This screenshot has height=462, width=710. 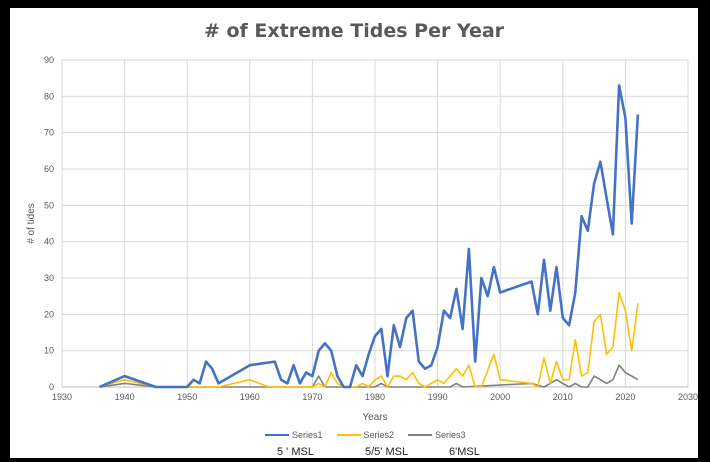 I want to click on y-tick-label: 0, so click(x=51, y=387).